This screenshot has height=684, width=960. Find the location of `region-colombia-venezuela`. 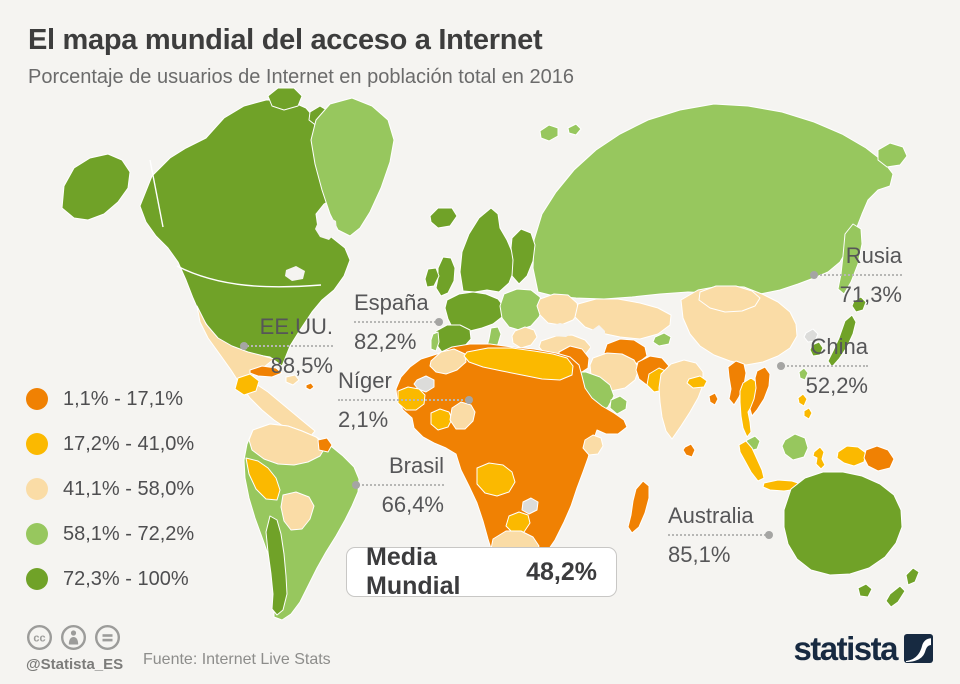

region-colombia-venezuela is located at coordinates (287, 444).